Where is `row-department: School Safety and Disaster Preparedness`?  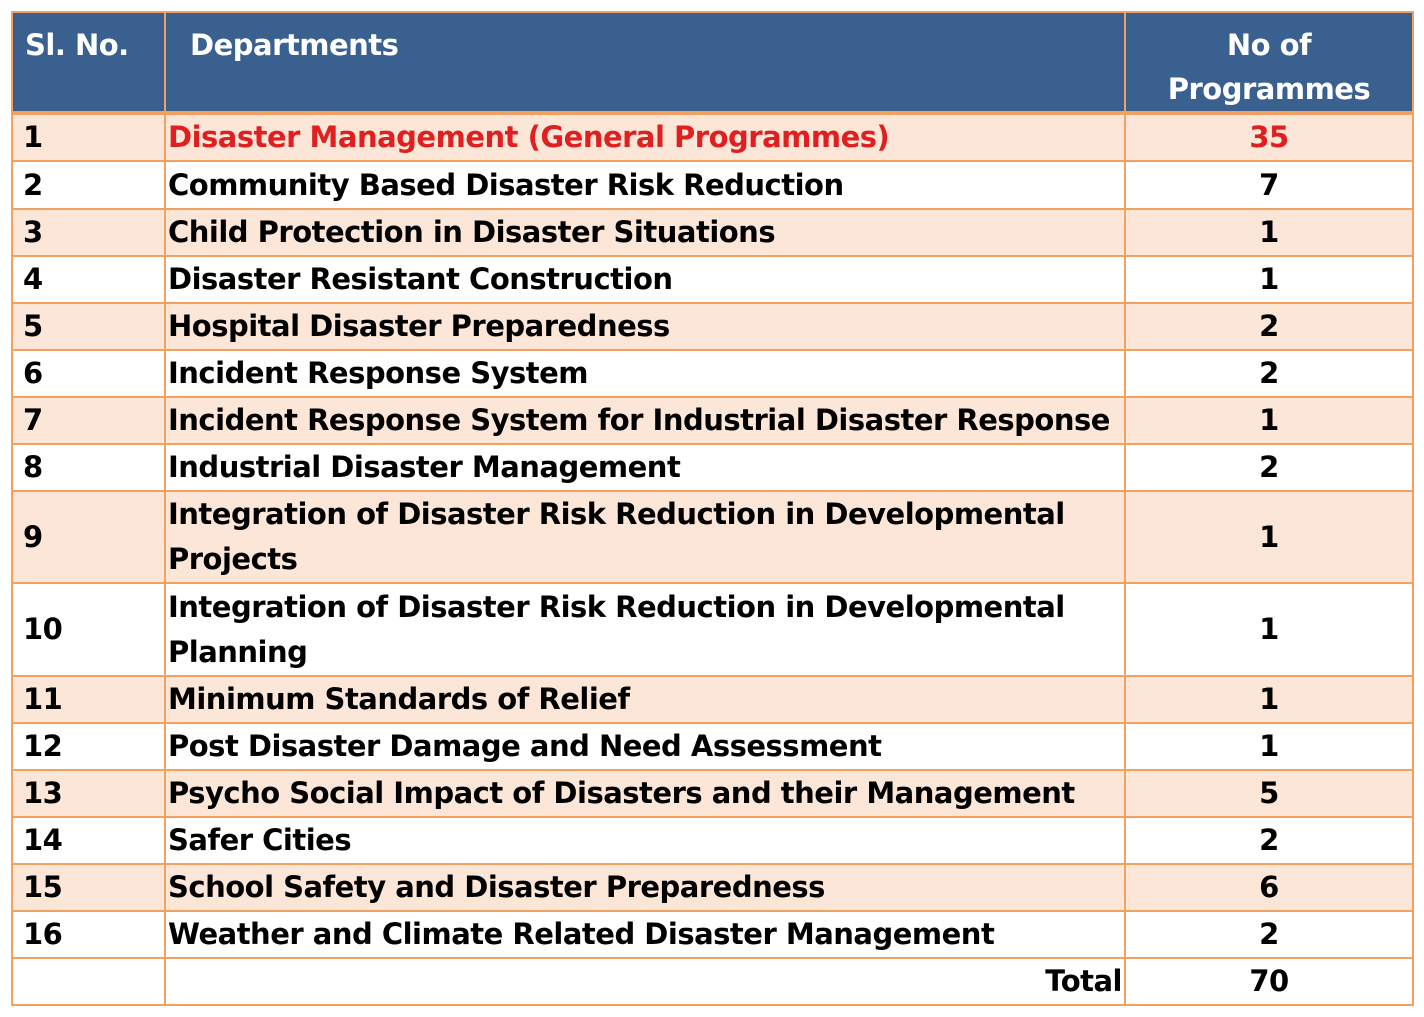 row-department: School Safety and Disaster Preparedness is located at coordinates (645, 887).